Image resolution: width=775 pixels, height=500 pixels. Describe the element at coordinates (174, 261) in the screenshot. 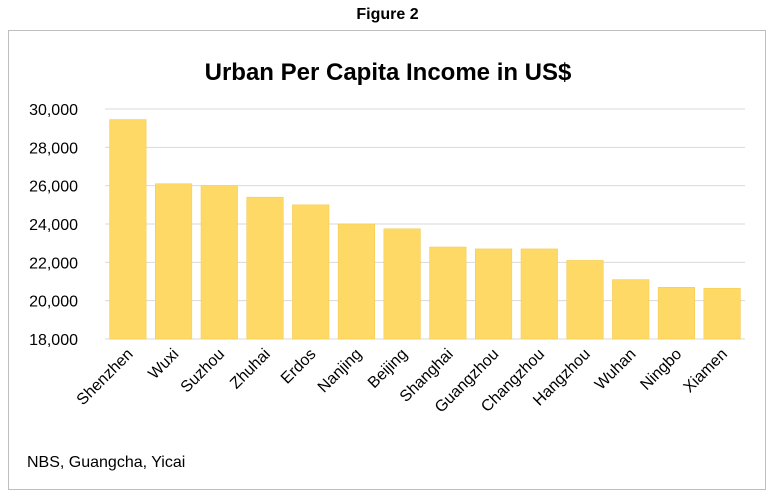

I see `bar-wuxi` at that location.